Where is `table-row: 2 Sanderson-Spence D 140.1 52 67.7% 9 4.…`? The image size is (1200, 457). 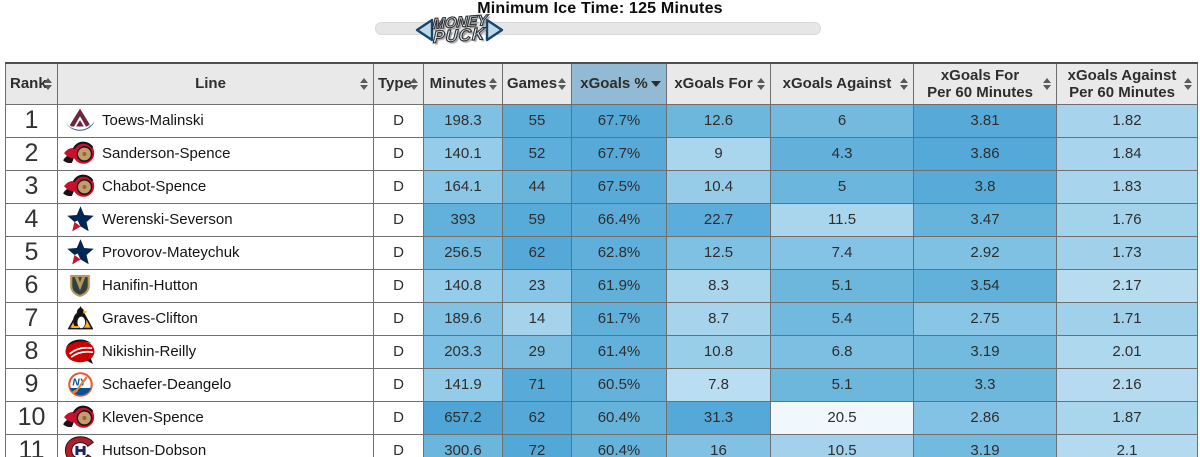 table-row: 2 Sanderson-Spence D 140.1 52 67.7% 9 4.… is located at coordinates (601, 153).